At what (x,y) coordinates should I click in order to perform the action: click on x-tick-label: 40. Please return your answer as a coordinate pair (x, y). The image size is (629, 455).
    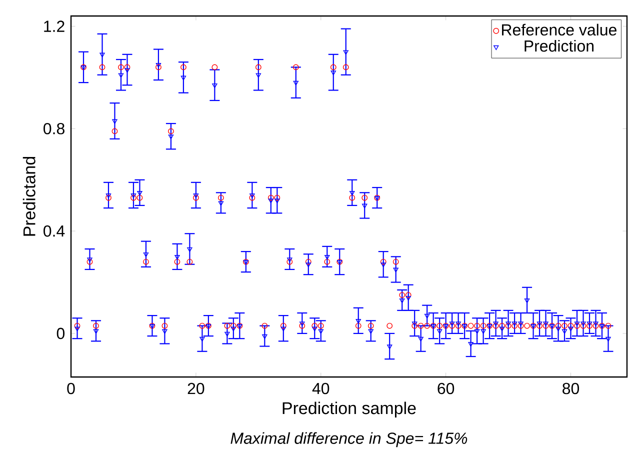
    Looking at the image, I should click on (321, 388).